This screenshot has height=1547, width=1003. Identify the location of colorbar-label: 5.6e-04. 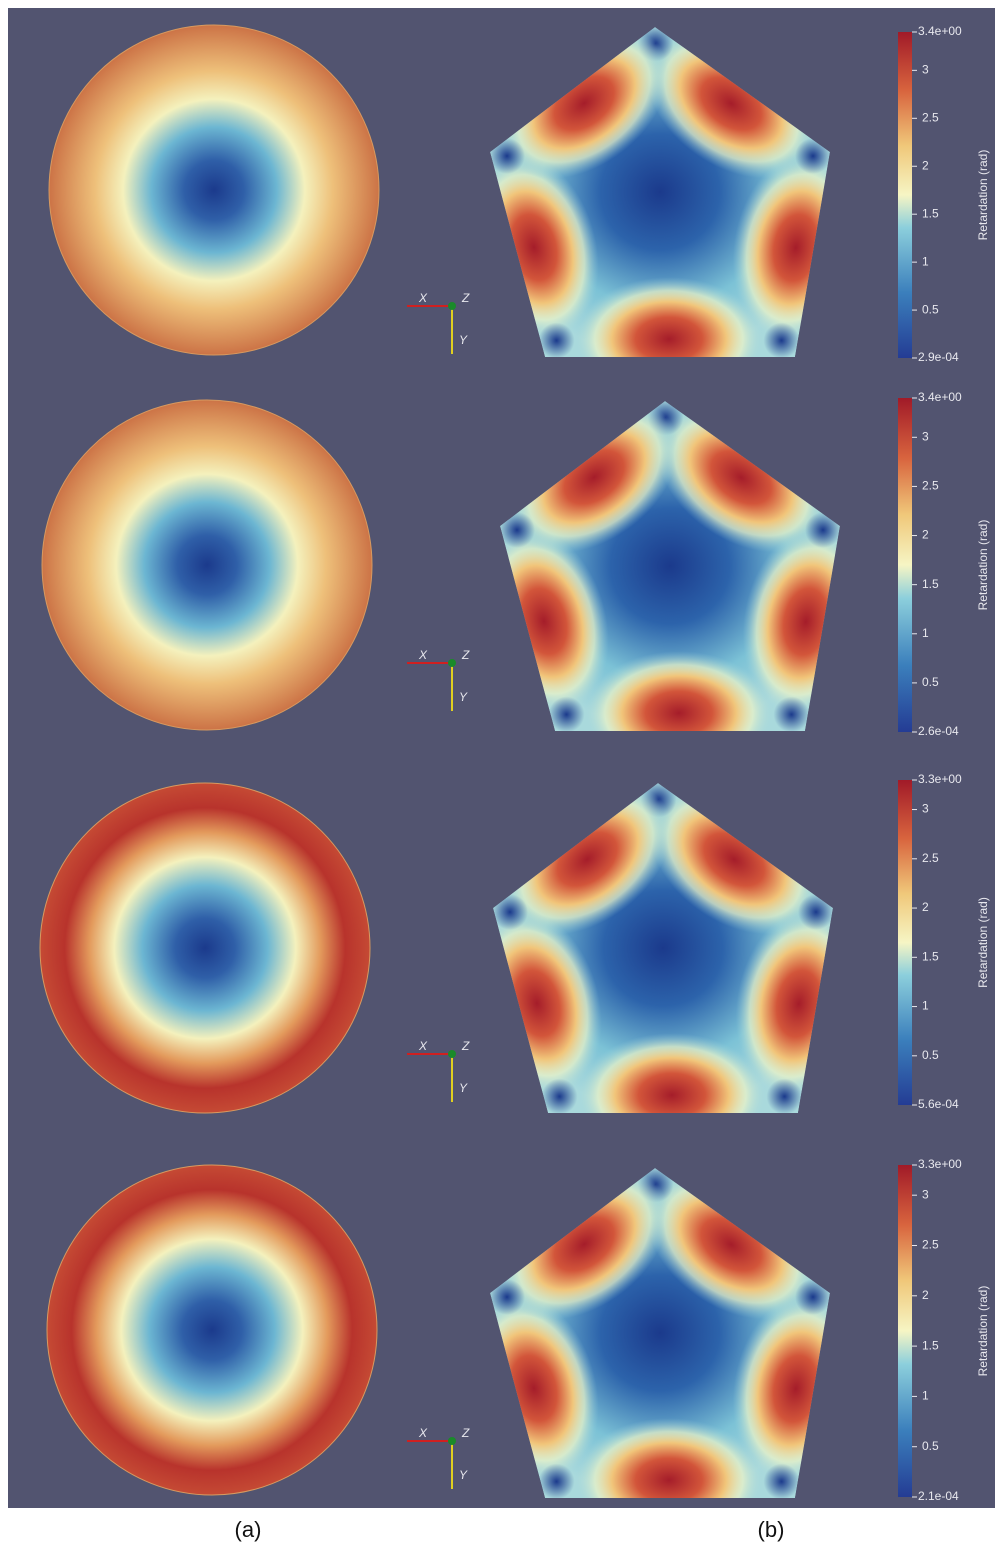
(938, 1104).